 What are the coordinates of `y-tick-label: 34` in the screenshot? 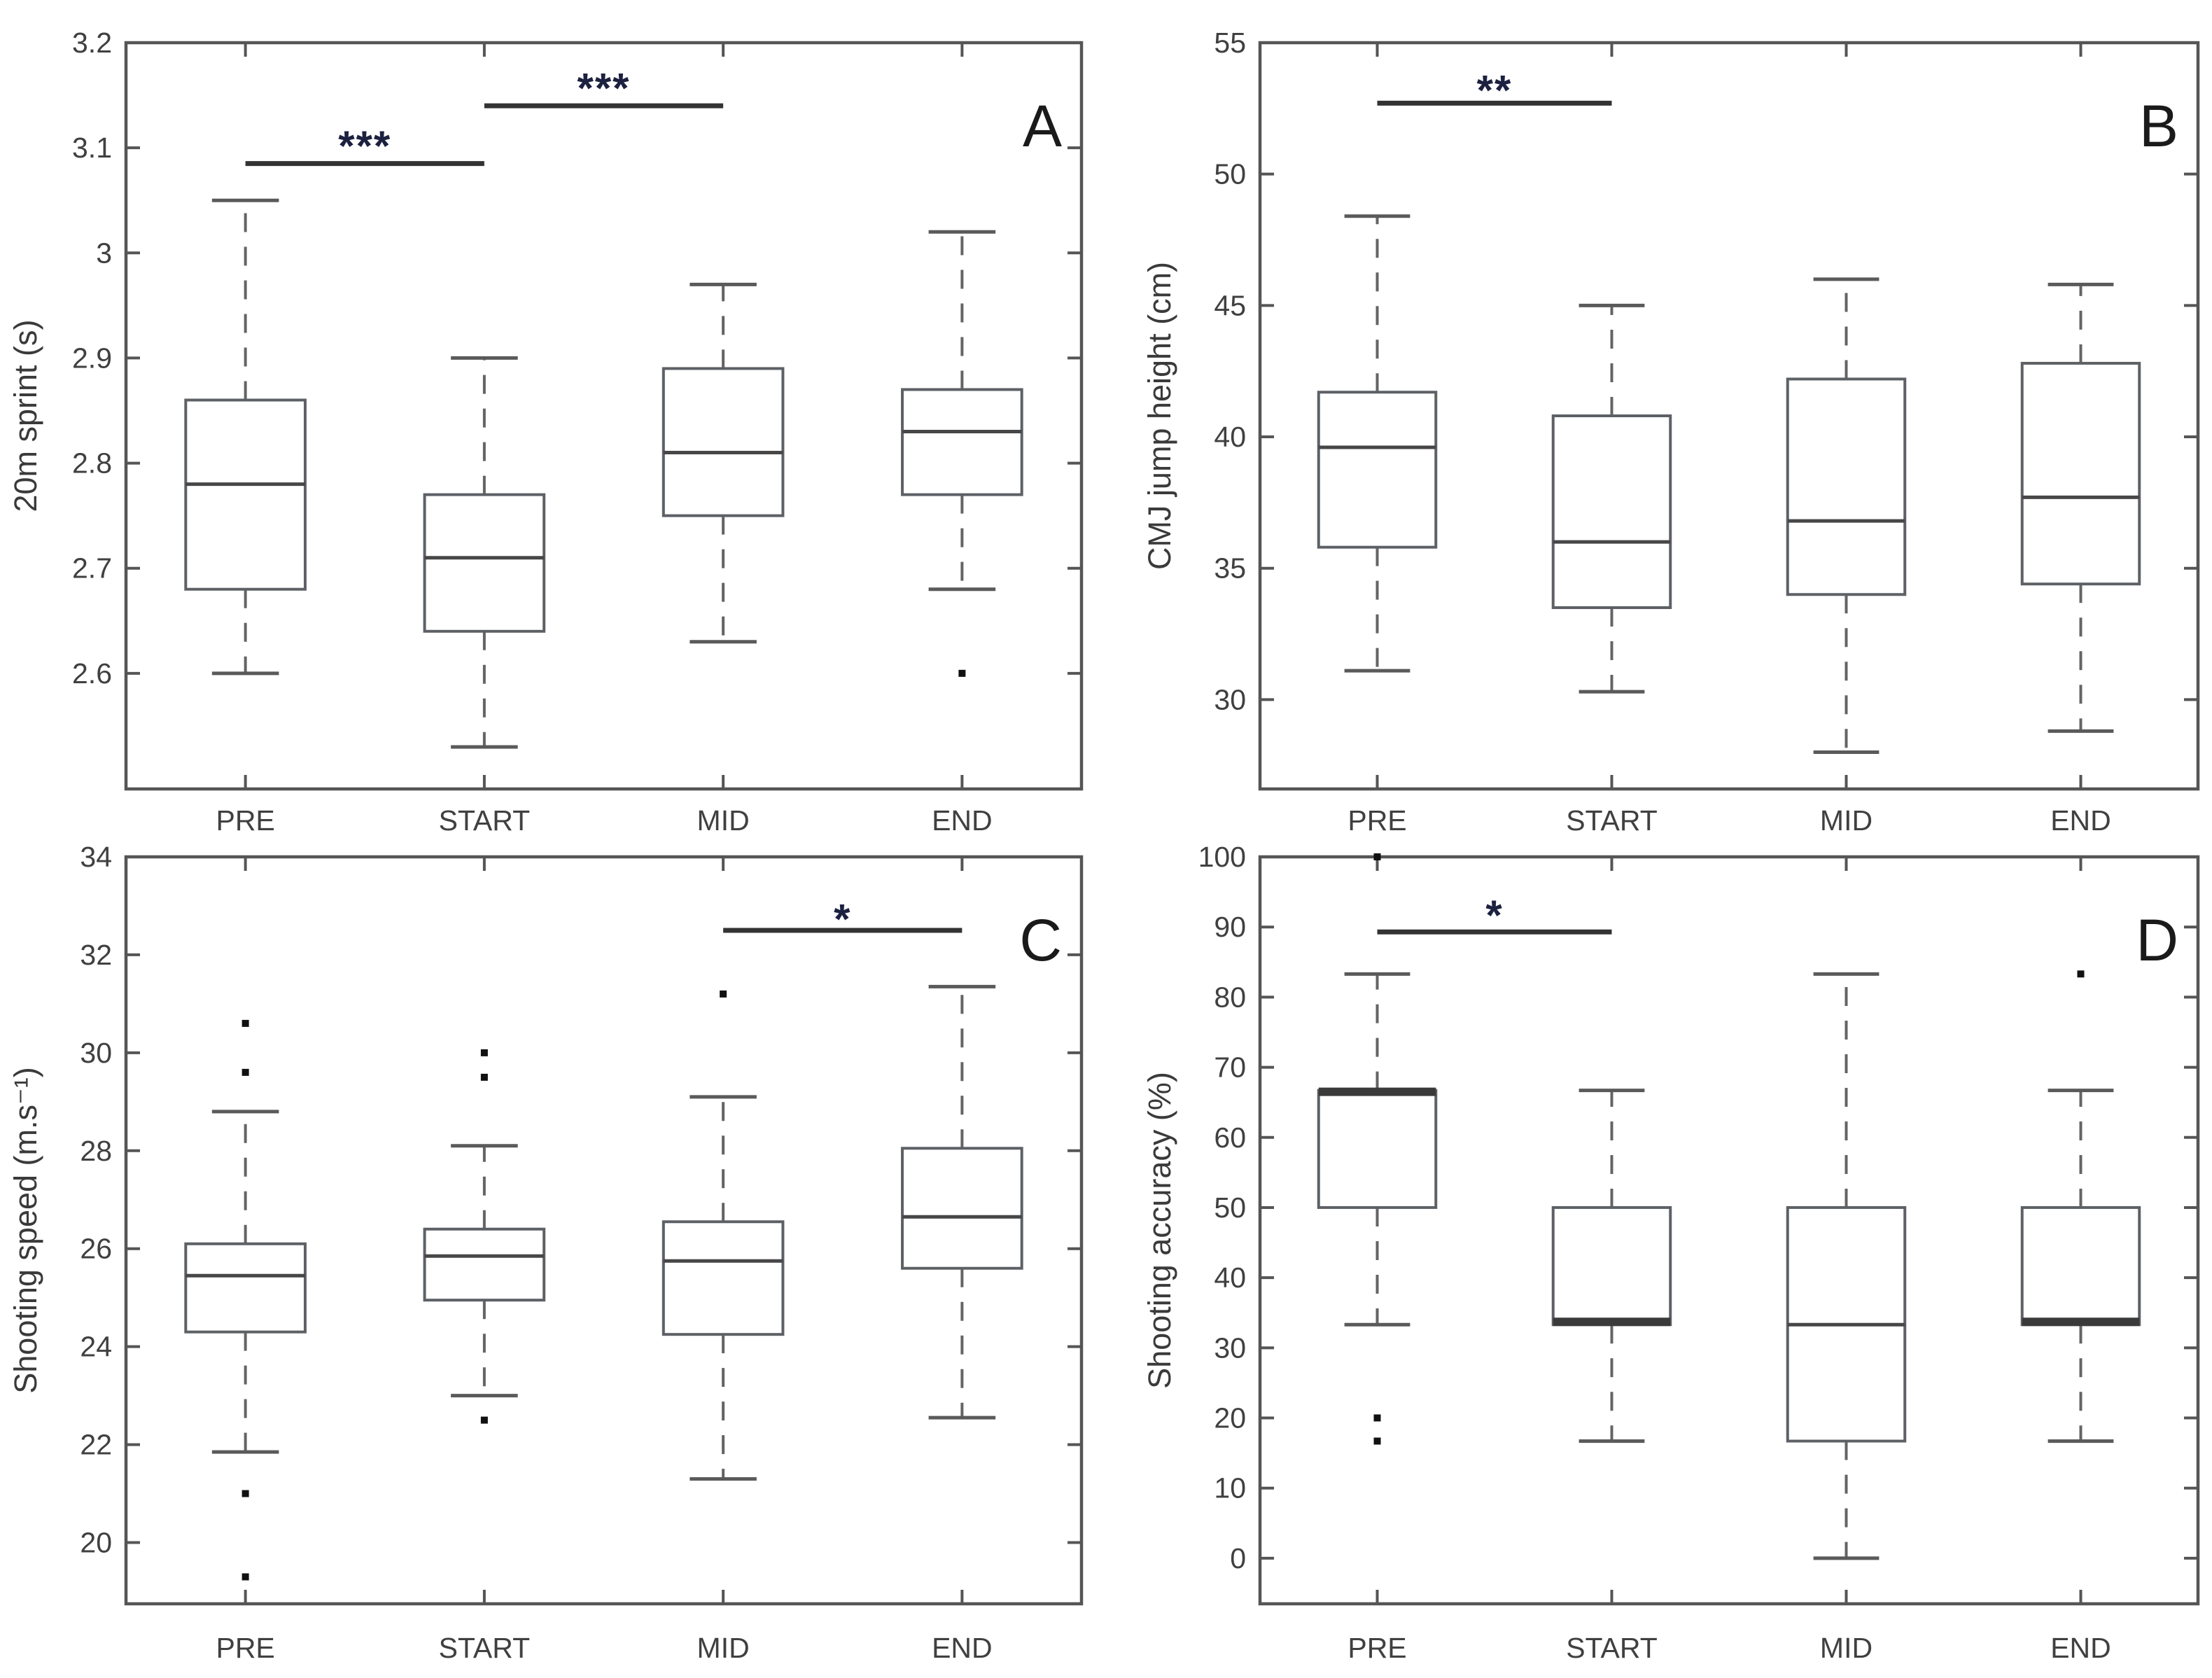 It's located at (96, 857).